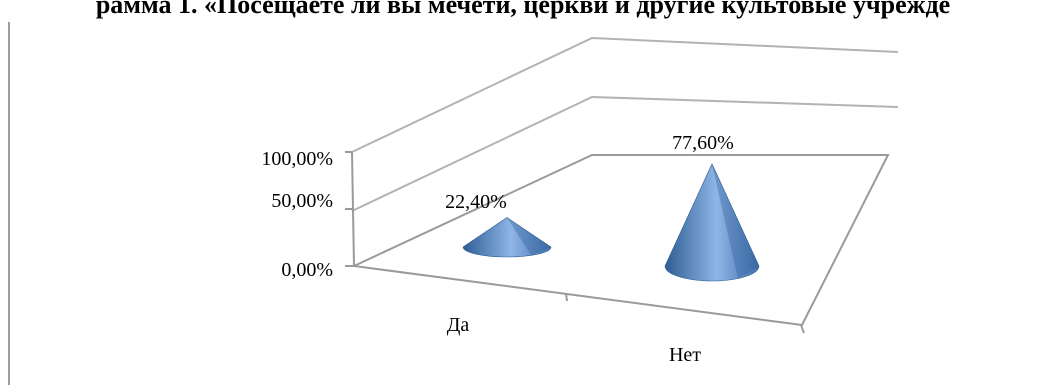 Image resolution: width=1046 pixels, height=385 pixels. I want to click on x-tick-label-da: Да, so click(458, 325).